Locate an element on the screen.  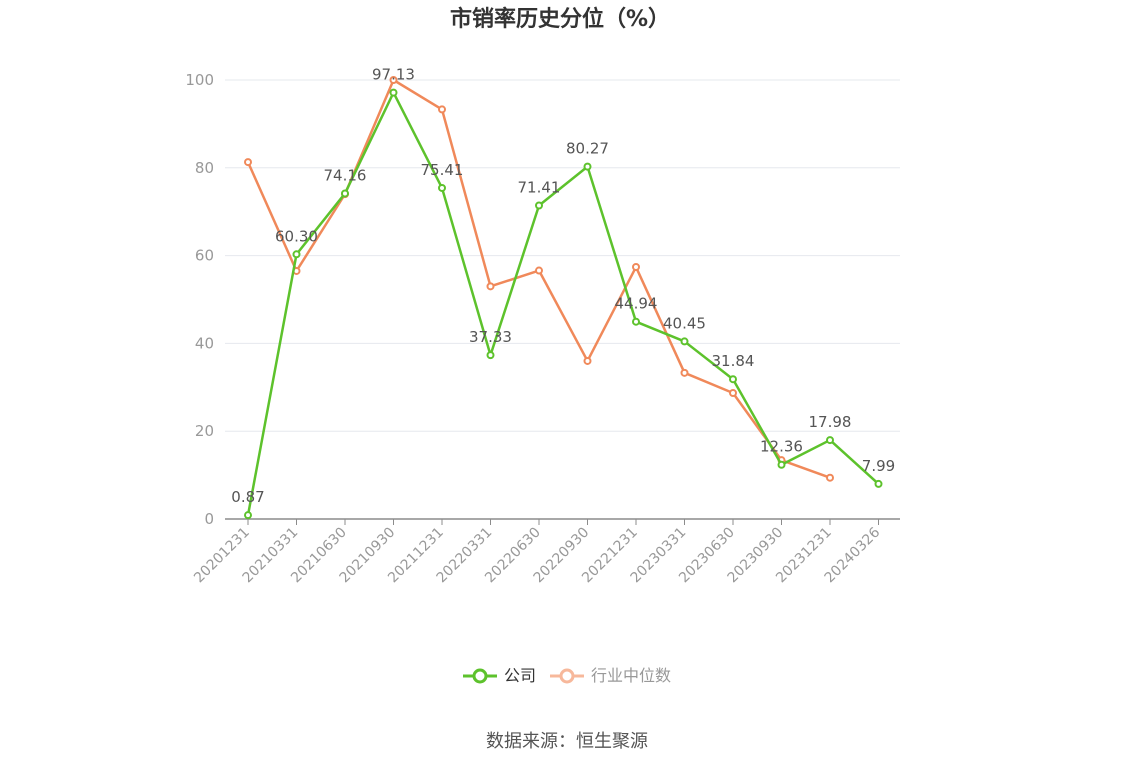
data-source: 数据来源：恒生聚源 is located at coordinates (567, 741).